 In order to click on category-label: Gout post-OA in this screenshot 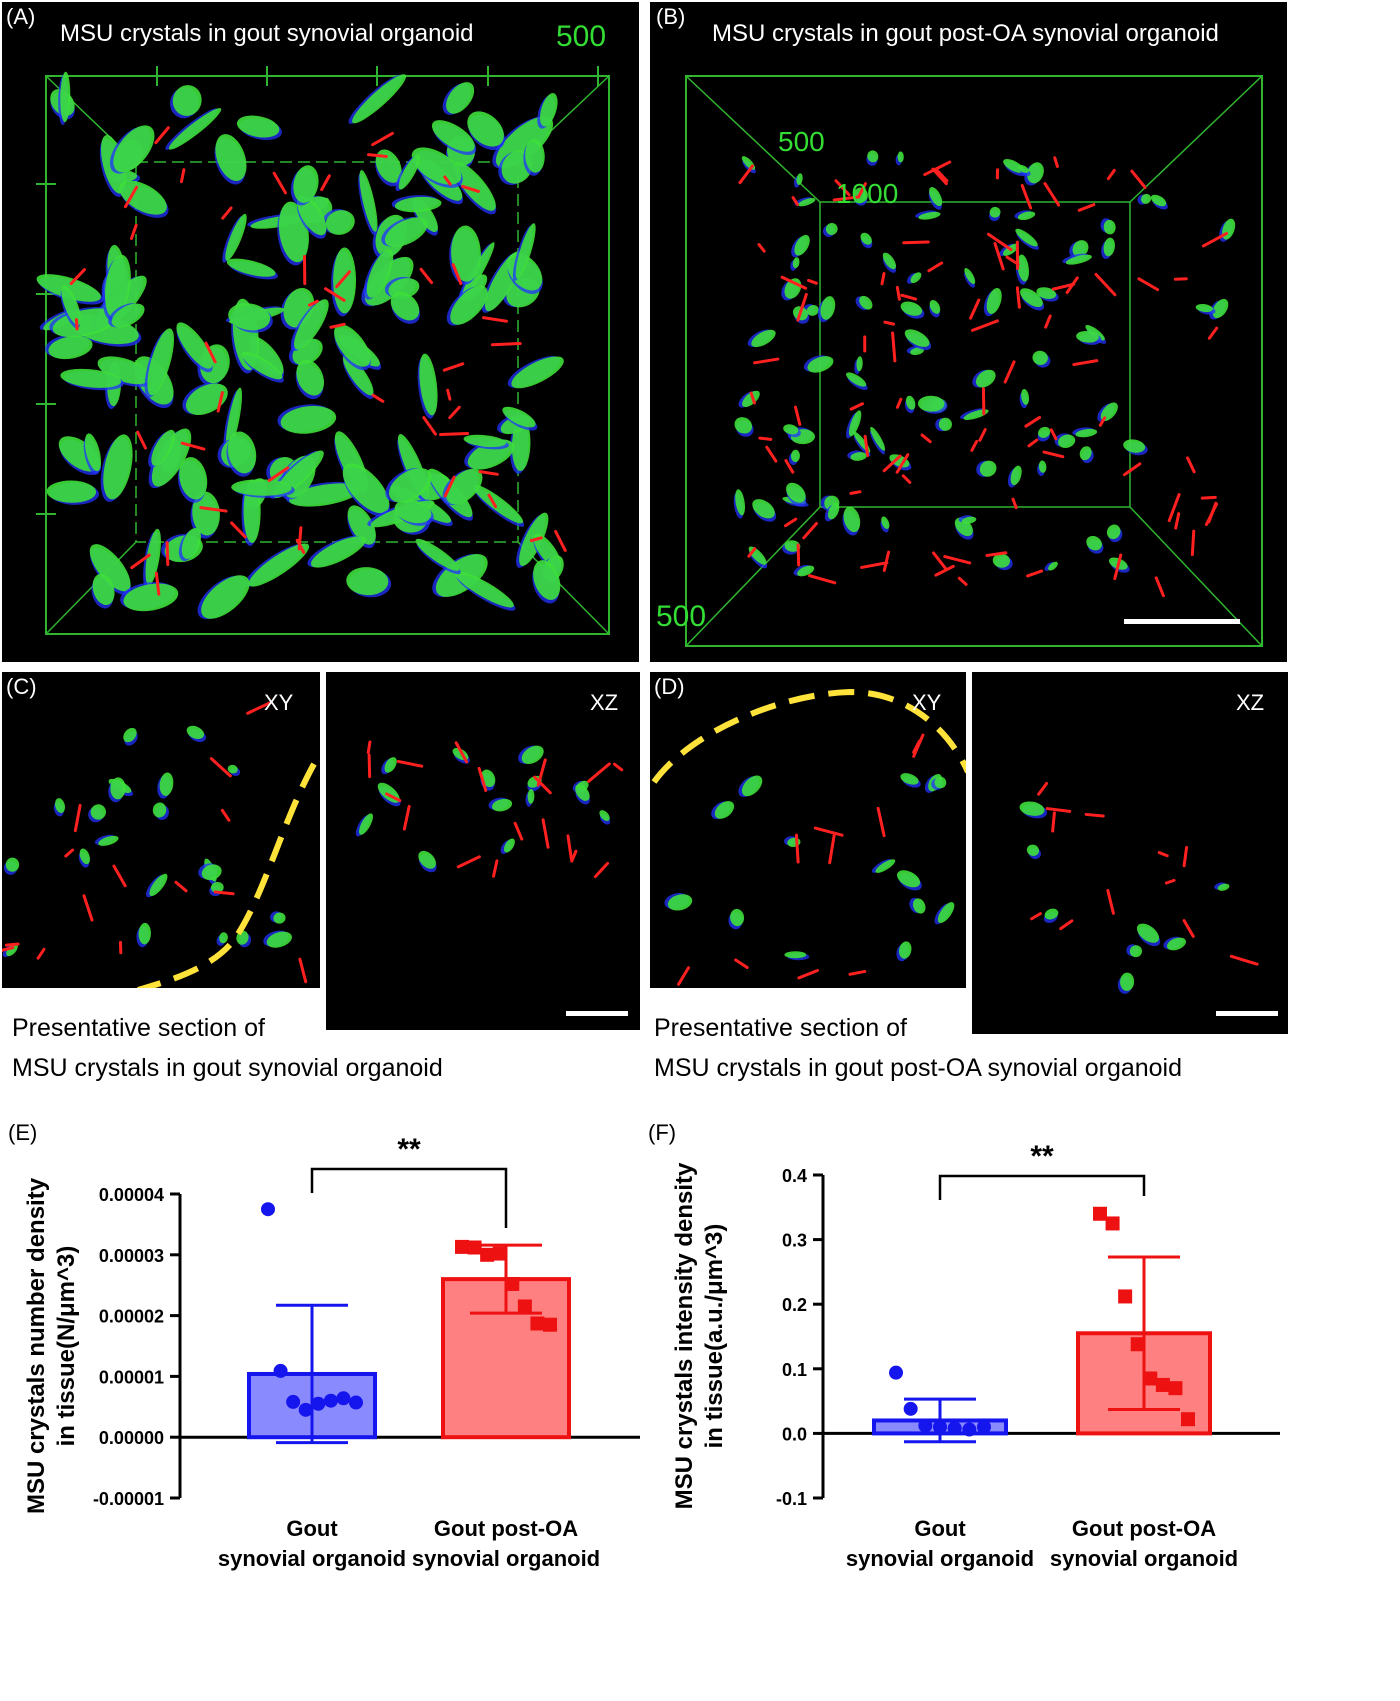, I will do `click(1144, 1528)`.